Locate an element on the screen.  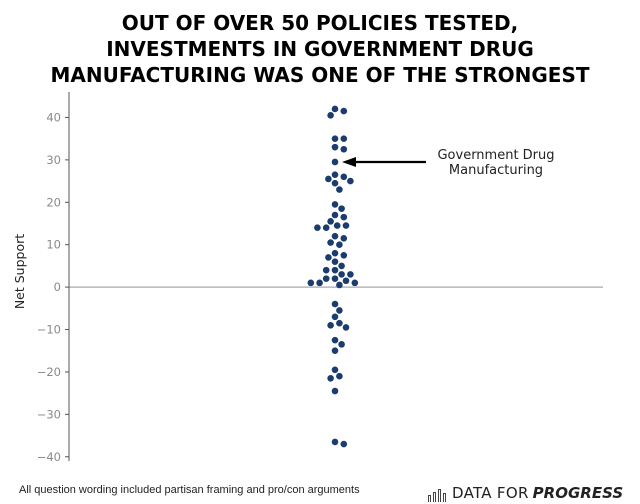
y-tick-label: 20 is located at coordinates (53, 202).